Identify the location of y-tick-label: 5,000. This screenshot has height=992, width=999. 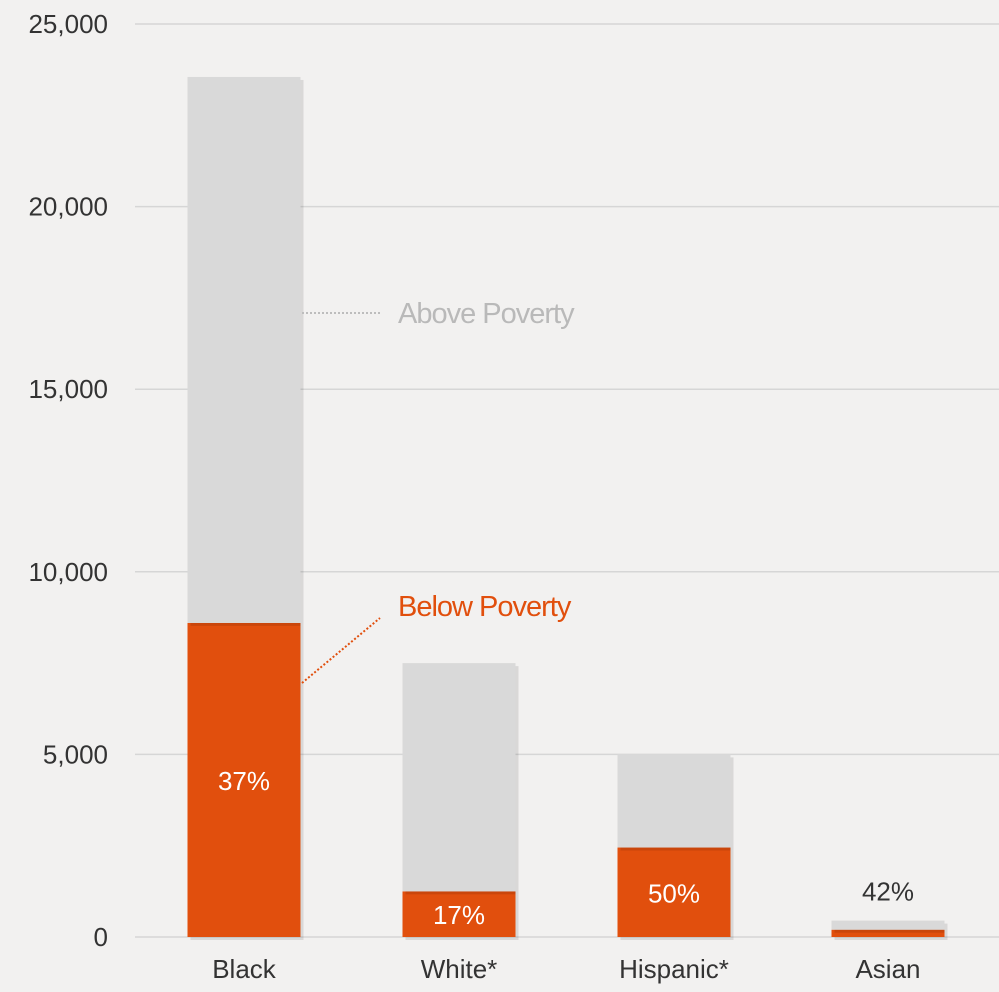
(75, 754).